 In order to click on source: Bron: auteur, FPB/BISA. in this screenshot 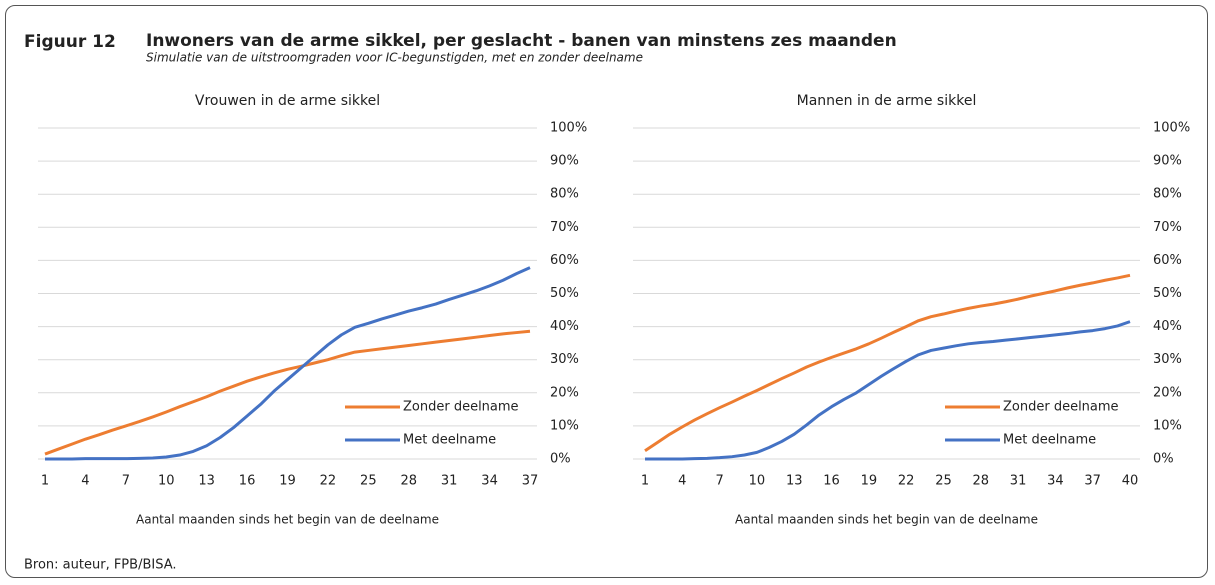, I will do `click(100, 565)`.